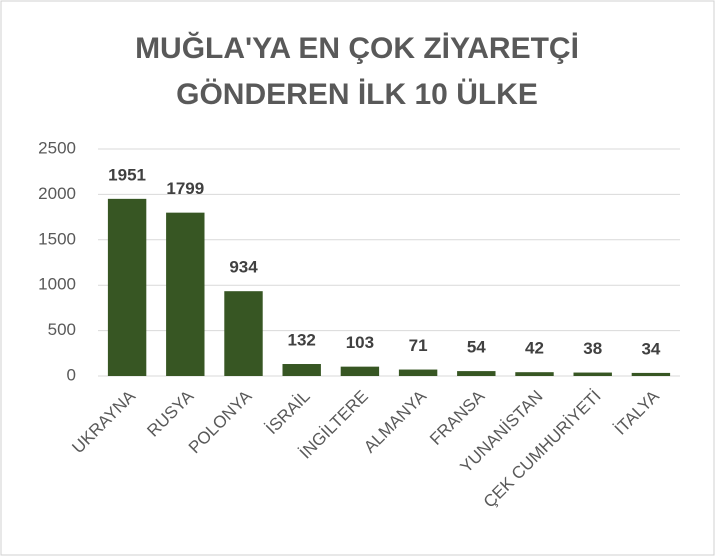 This screenshot has height=556, width=715. Describe the element at coordinates (57, 284) in the screenshot. I see `y-tick-label: 1000` at that location.